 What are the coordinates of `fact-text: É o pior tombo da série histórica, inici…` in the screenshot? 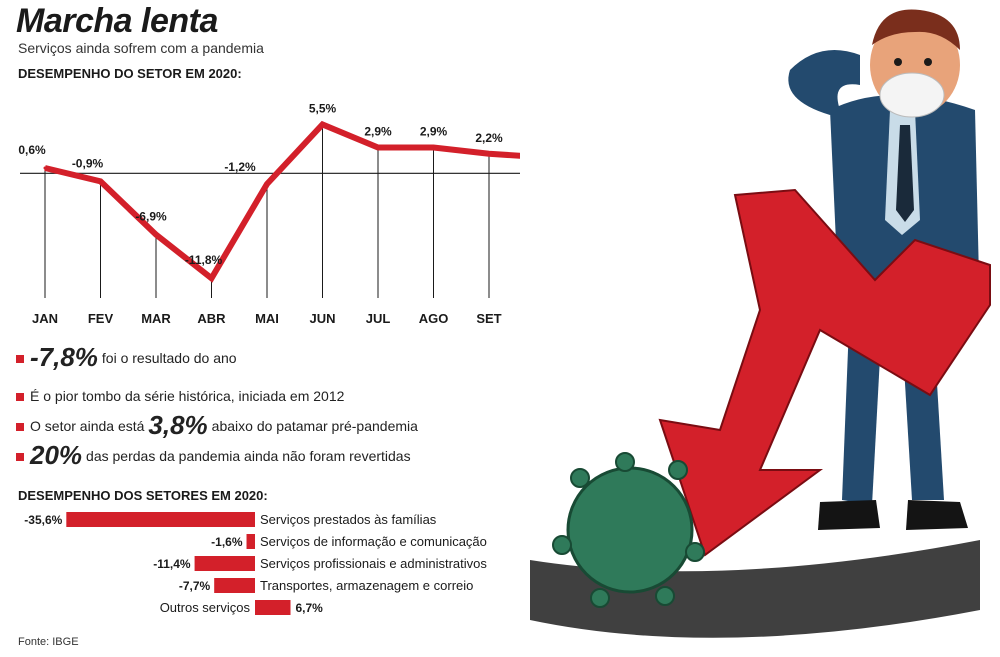 It's located at (187, 396).